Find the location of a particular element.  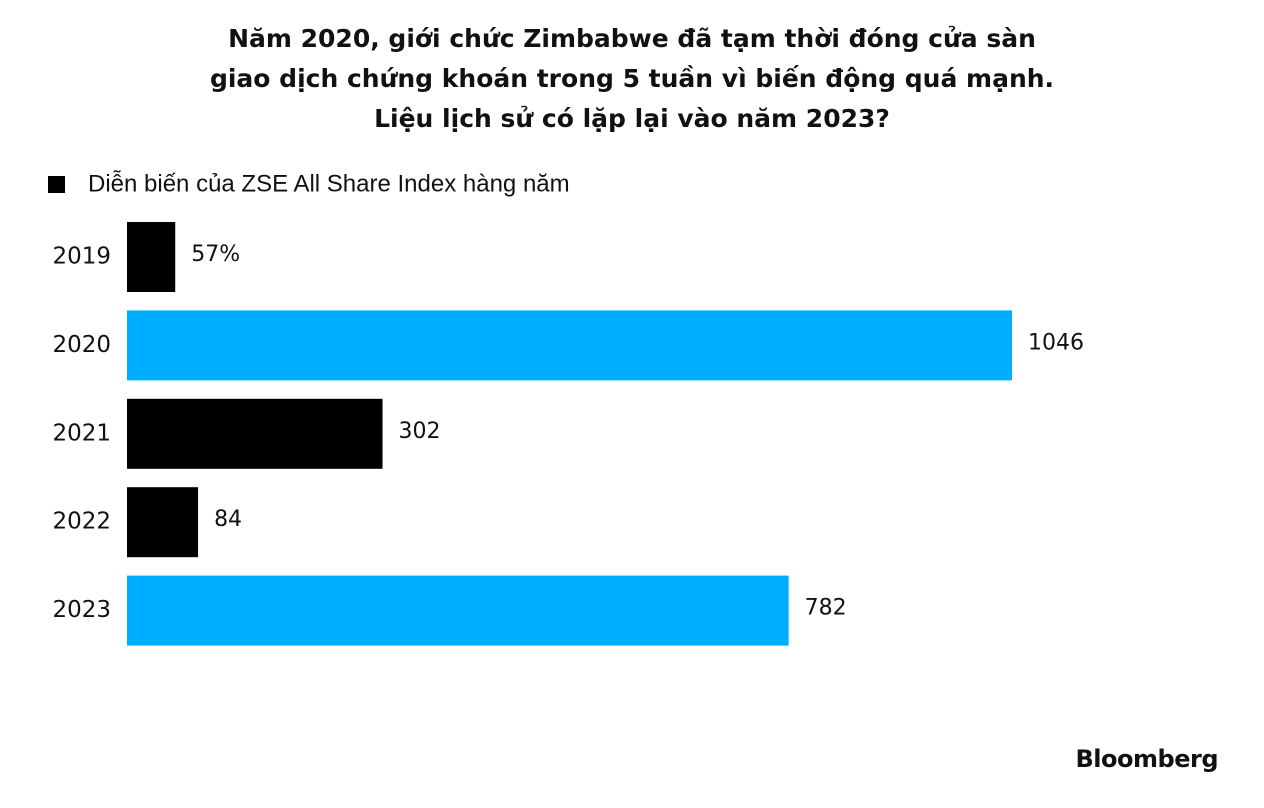

legend-swatch is located at coordinates (56, 184).